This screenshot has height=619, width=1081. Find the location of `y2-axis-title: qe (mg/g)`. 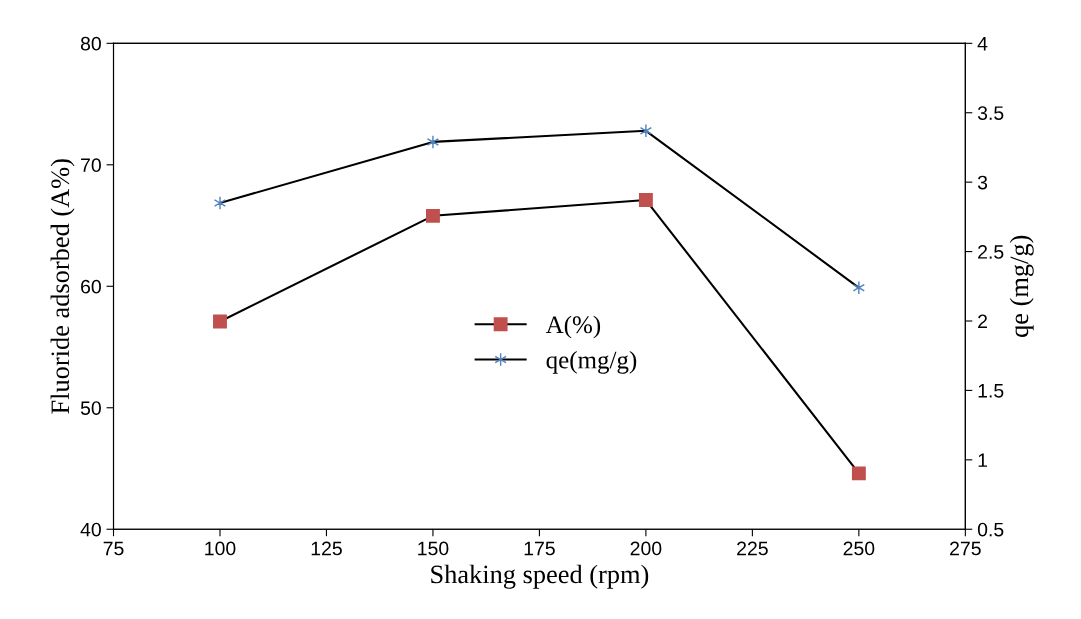

y2-axis-title: qe (mg/g) is located at coordinates (1021, 286).